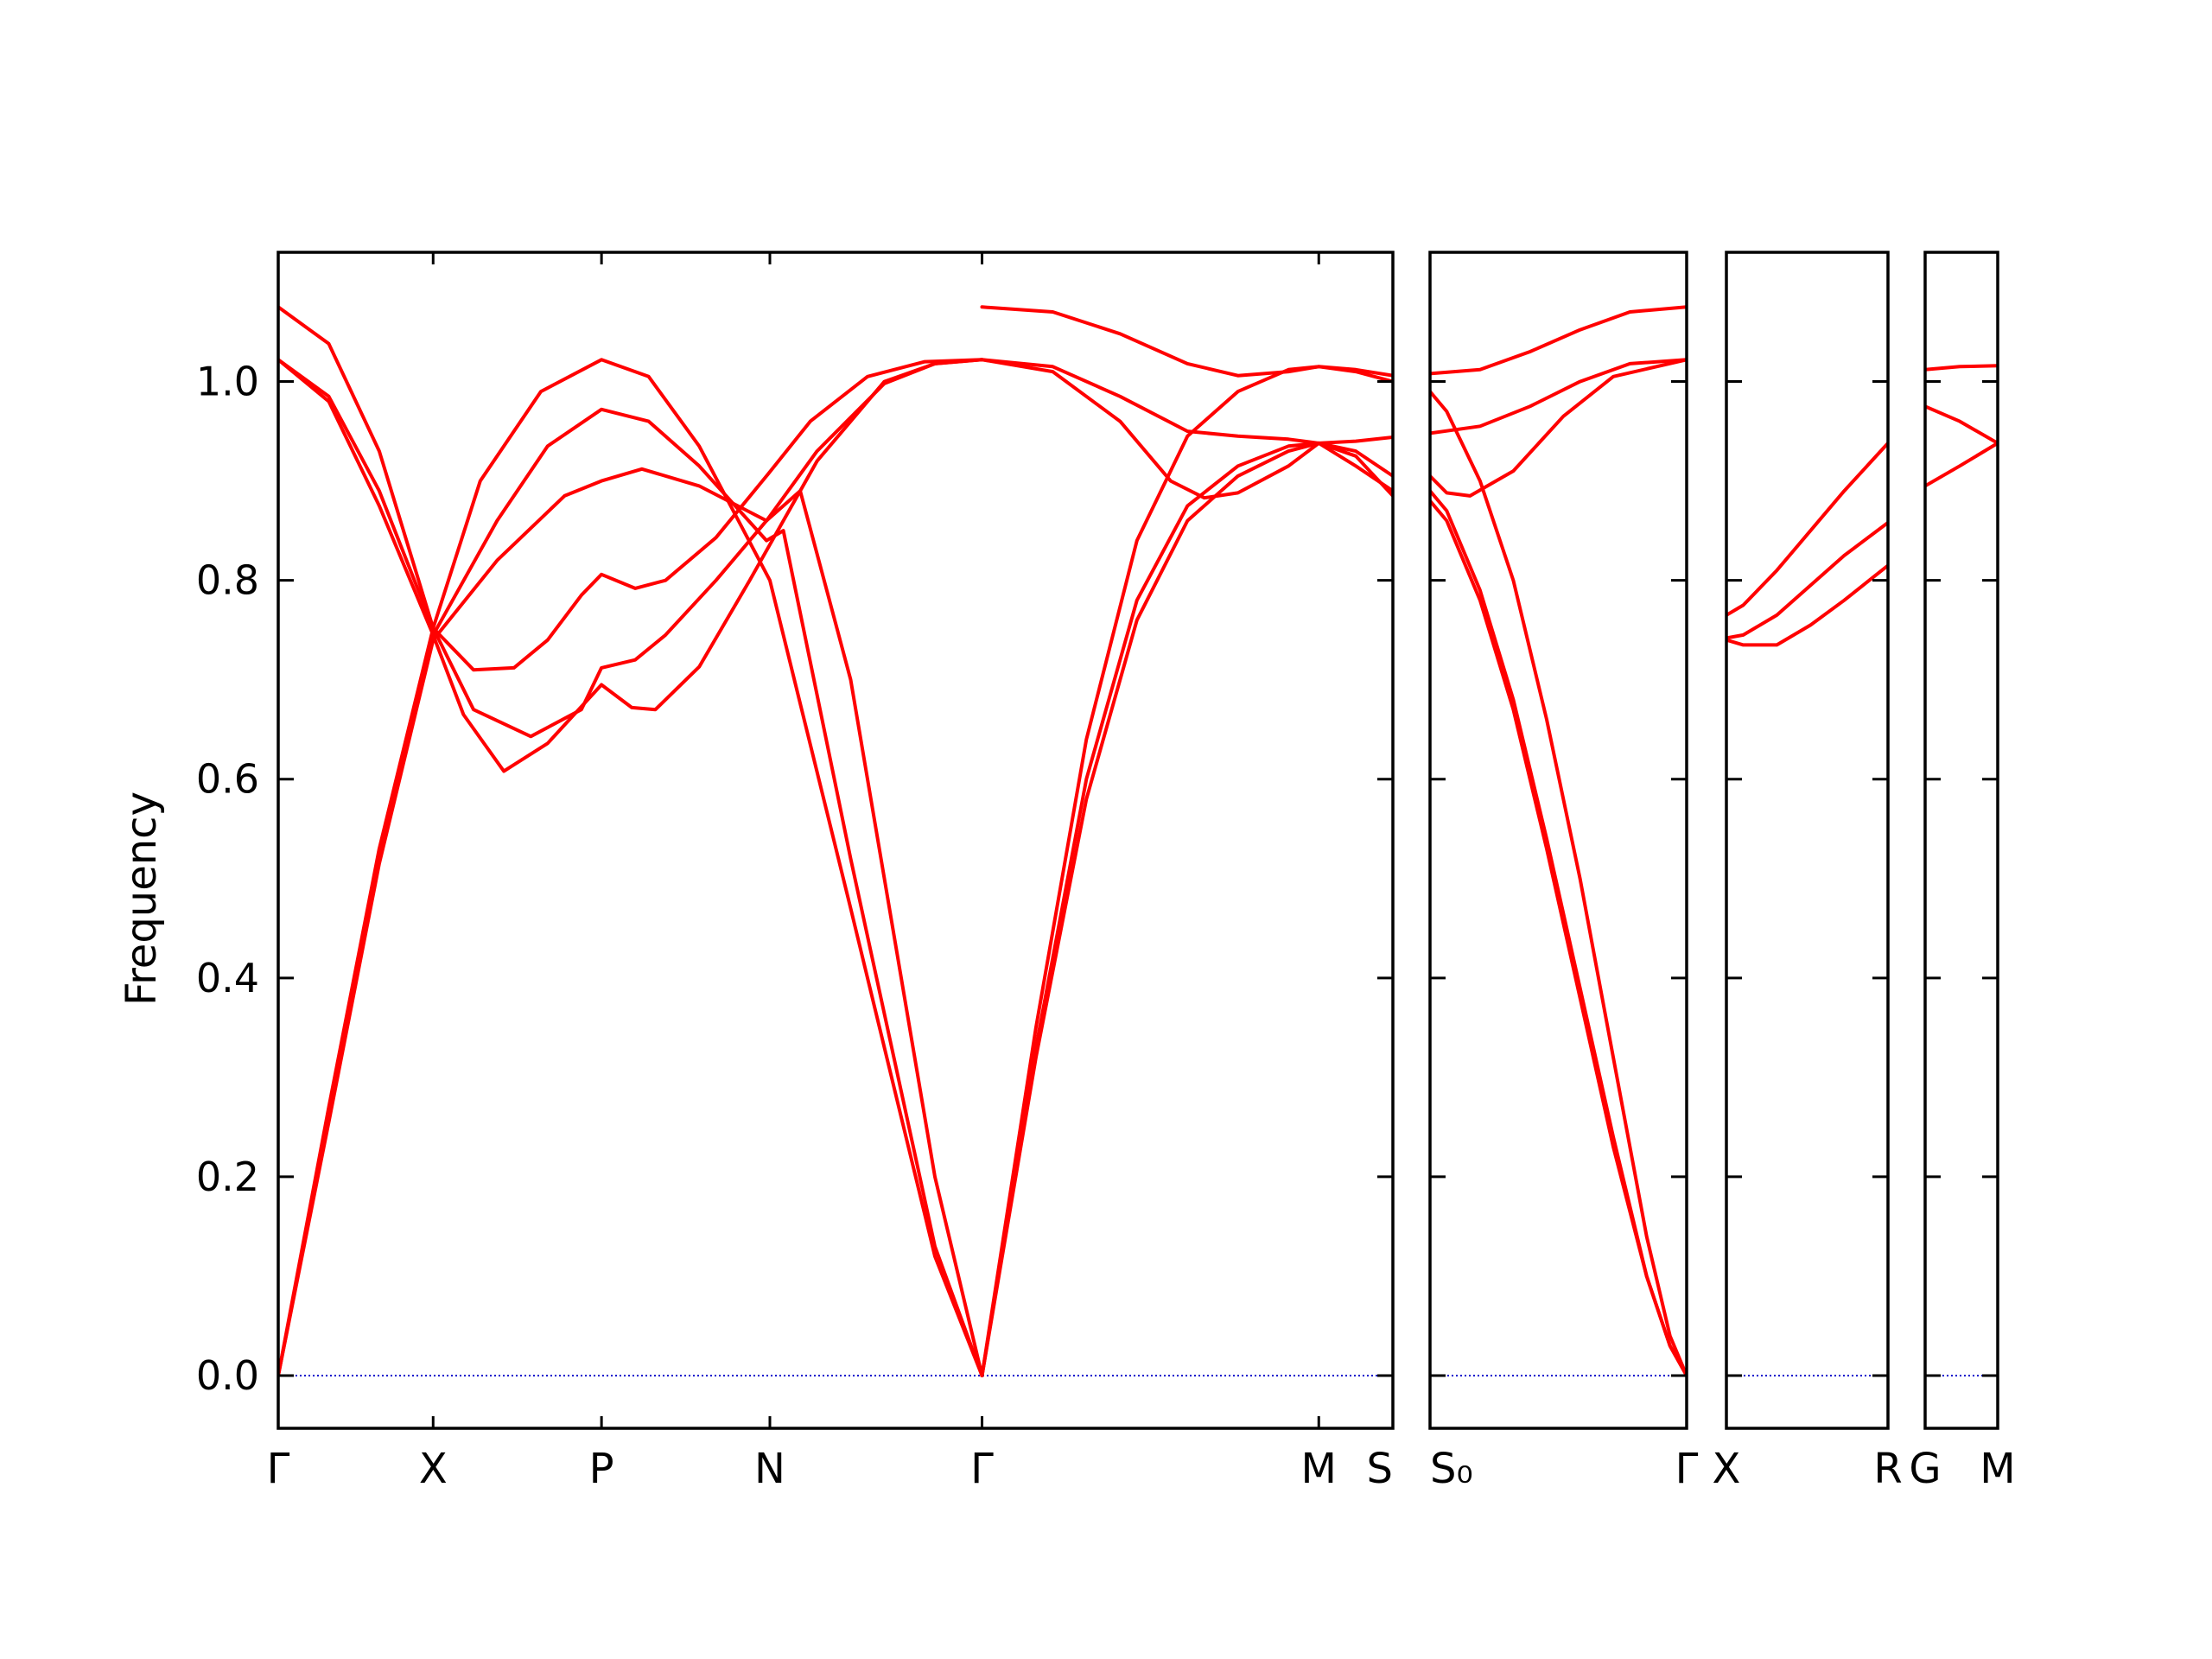  Describe the element at coordinates (601, 1469) in the screenshot. I see `x-tick-label: P` at that location.